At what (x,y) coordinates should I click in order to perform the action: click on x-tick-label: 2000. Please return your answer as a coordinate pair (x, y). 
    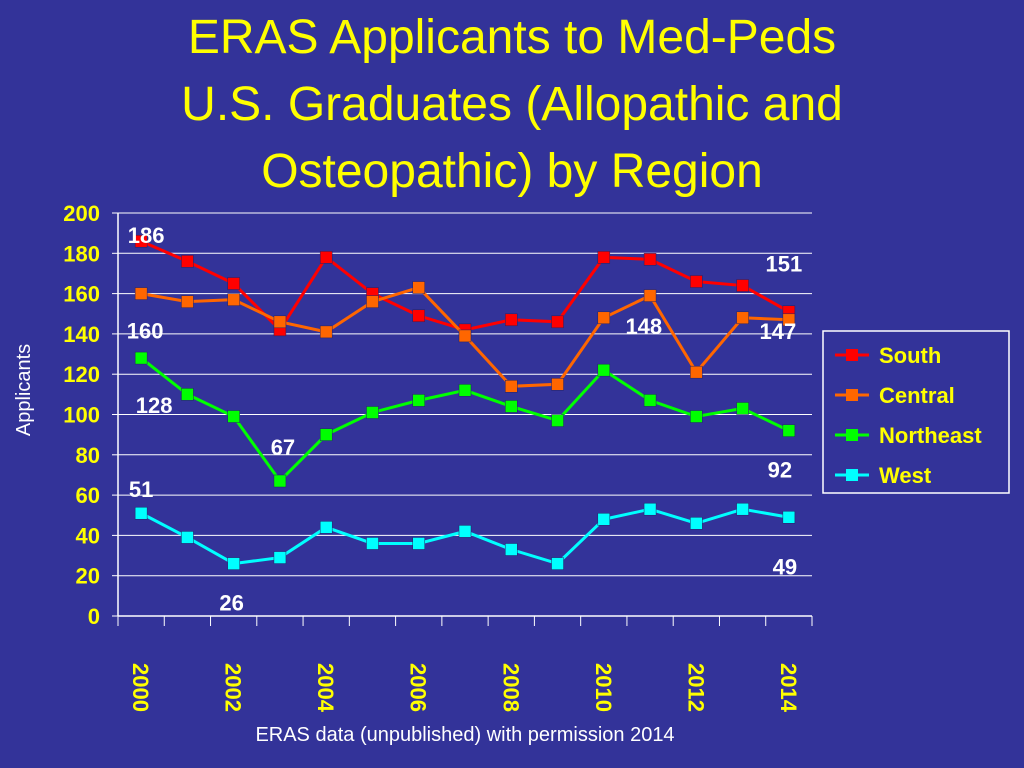
    Looking at the image, I should click on (140, 687).